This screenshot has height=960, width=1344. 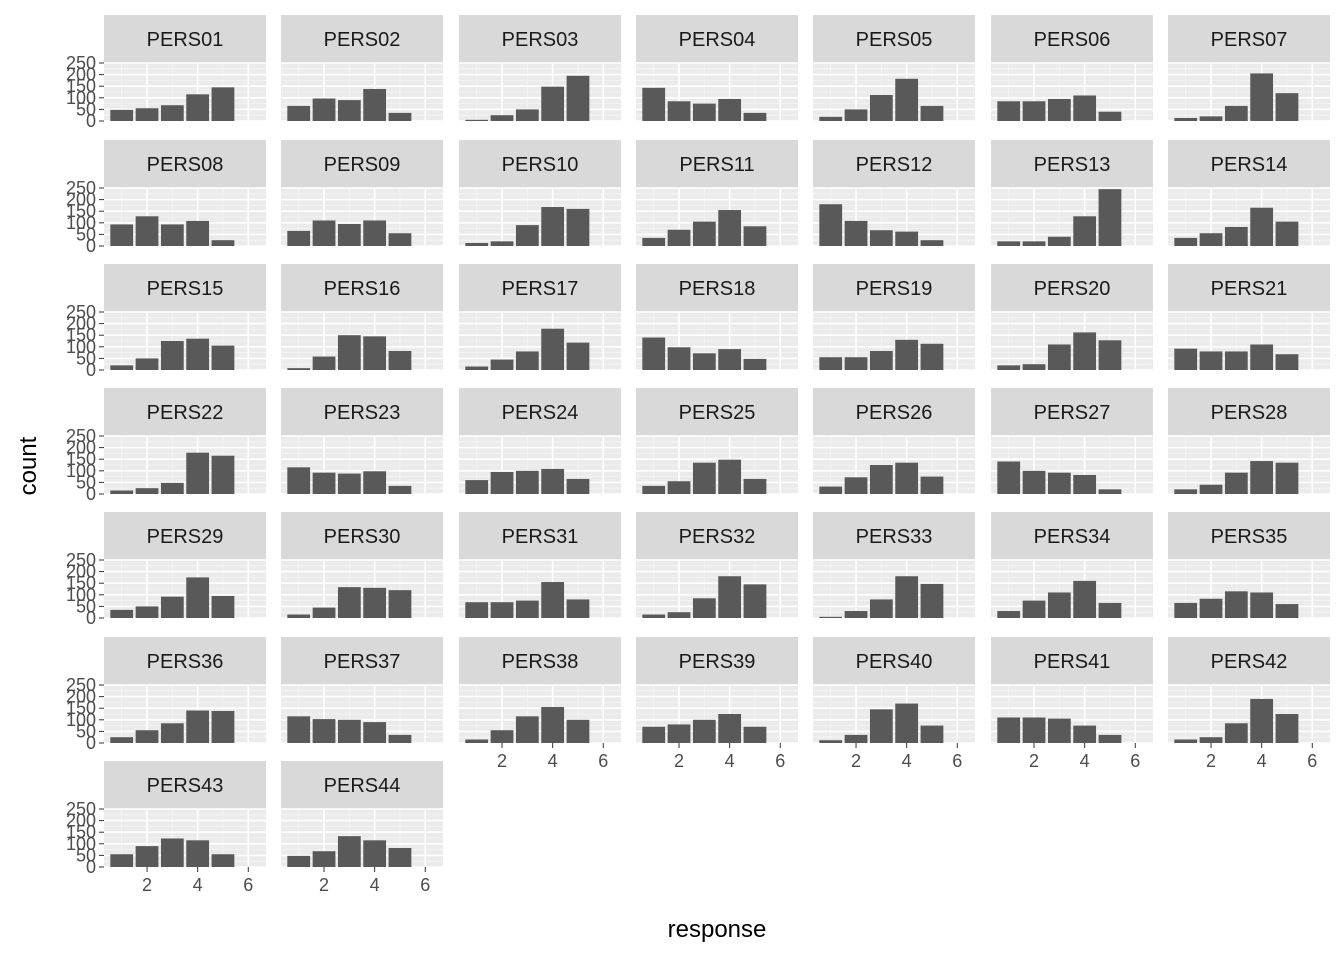 What do you see at coordinates (185, 786) in the screenshot?
I see `facet-strip-label: PERS43` at bounding box center [185, 786].